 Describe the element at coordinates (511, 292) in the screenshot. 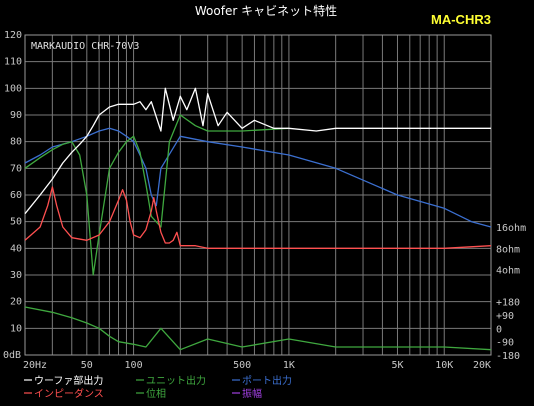

I see `right-axis-labels: 16ohm 8ohm 4ohm +180 +90 0 -90 -180` at that location.